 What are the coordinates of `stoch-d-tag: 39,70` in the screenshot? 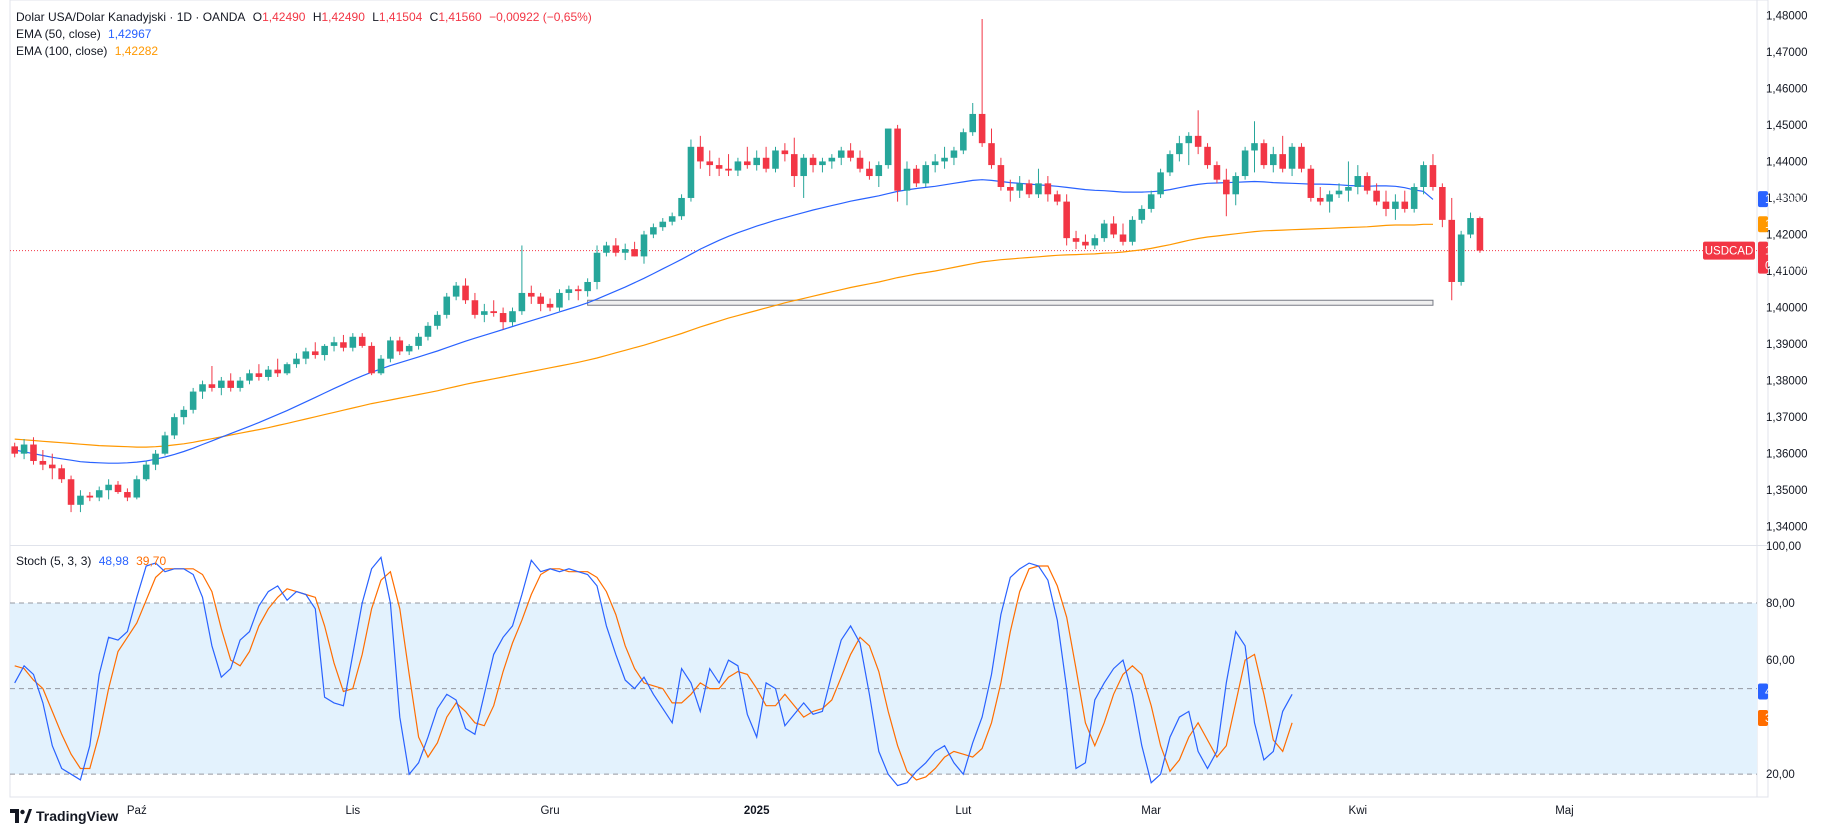 It's located at (1779, 719).